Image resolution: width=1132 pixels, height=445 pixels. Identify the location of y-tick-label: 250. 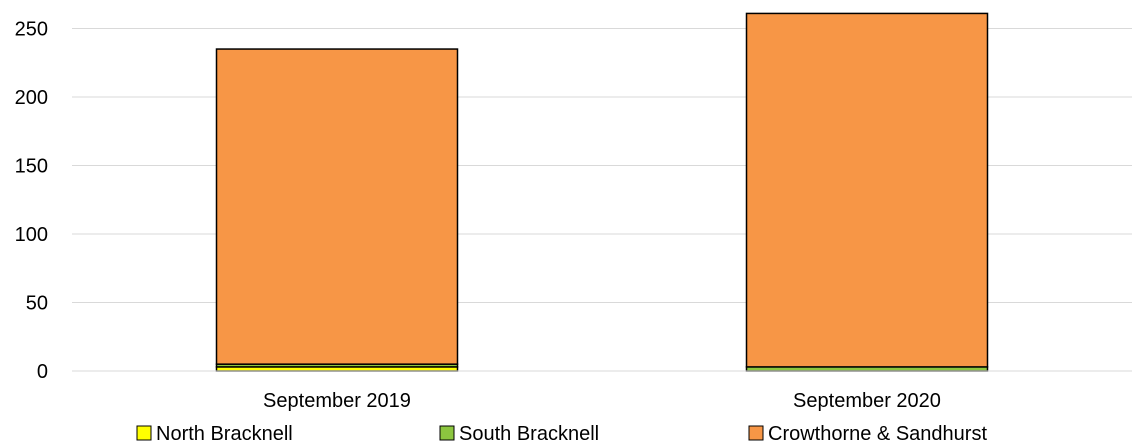
(31, 30).